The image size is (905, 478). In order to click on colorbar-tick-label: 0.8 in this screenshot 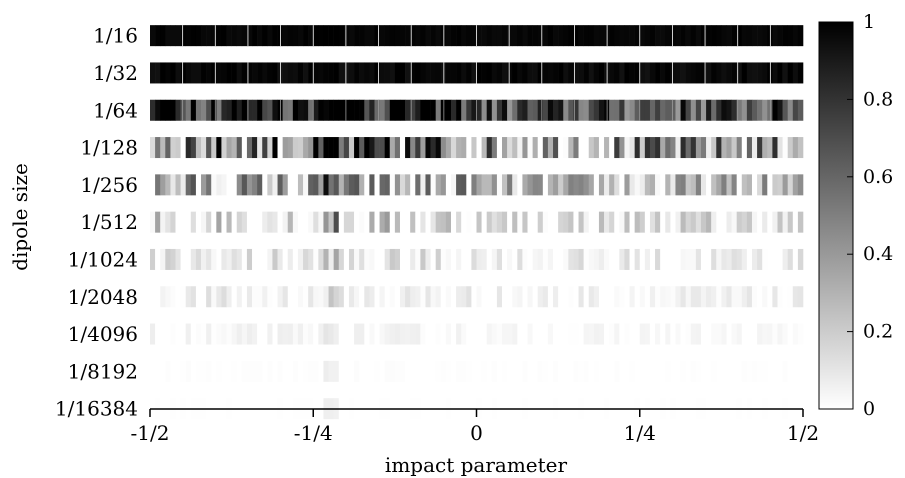, I will do `click(878, 99)`.